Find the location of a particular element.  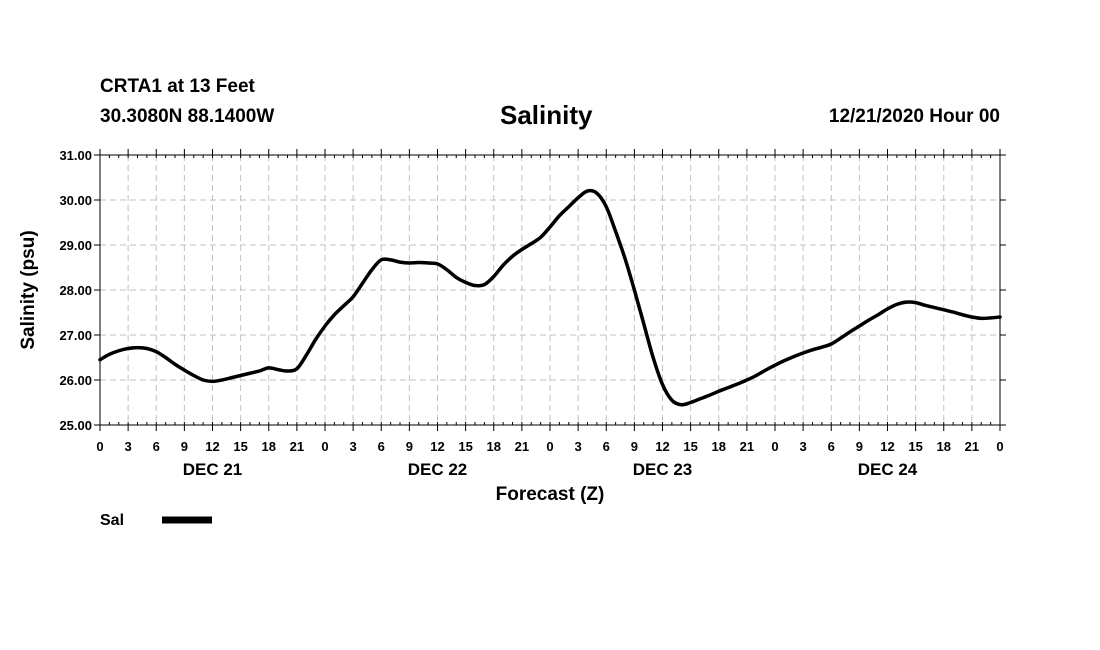

y-tick-label: 29.00 is located at coordinates (75, 245).